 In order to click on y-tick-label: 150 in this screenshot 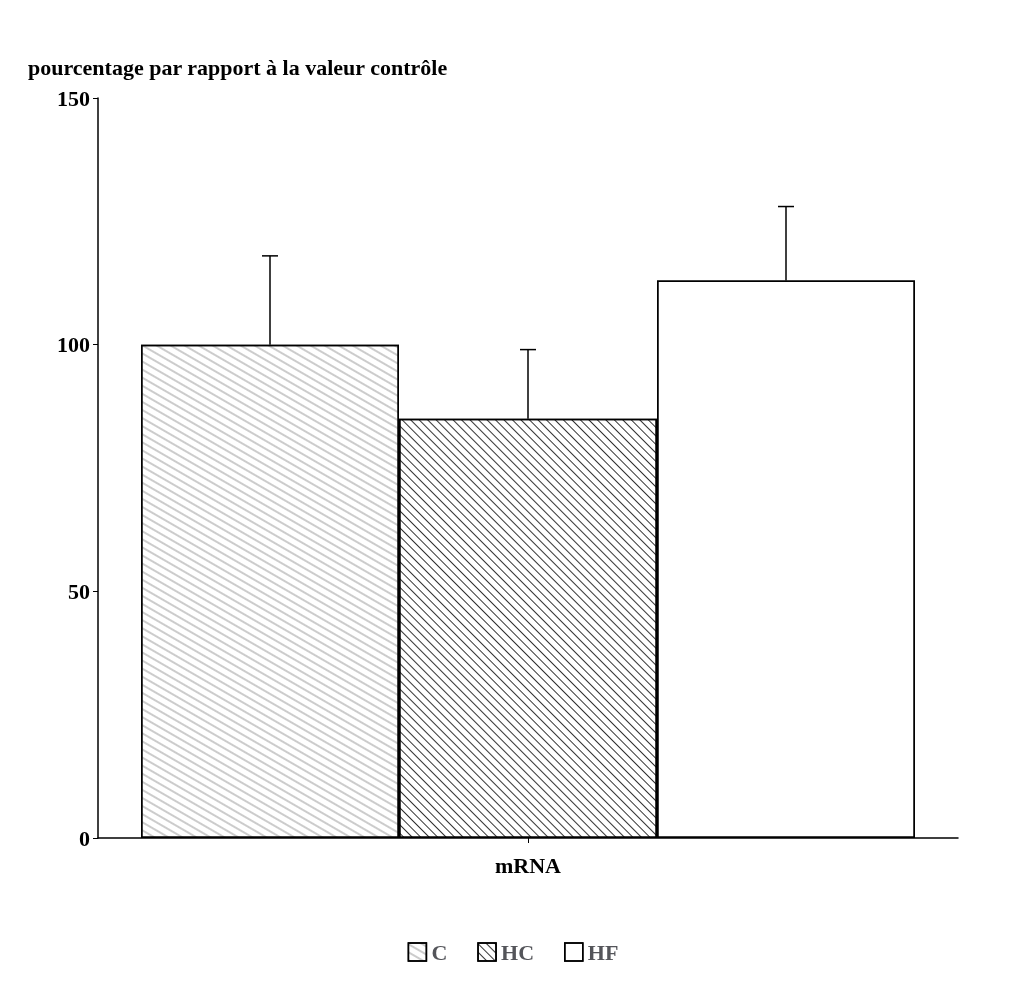, I will do `click(73, 98)`.